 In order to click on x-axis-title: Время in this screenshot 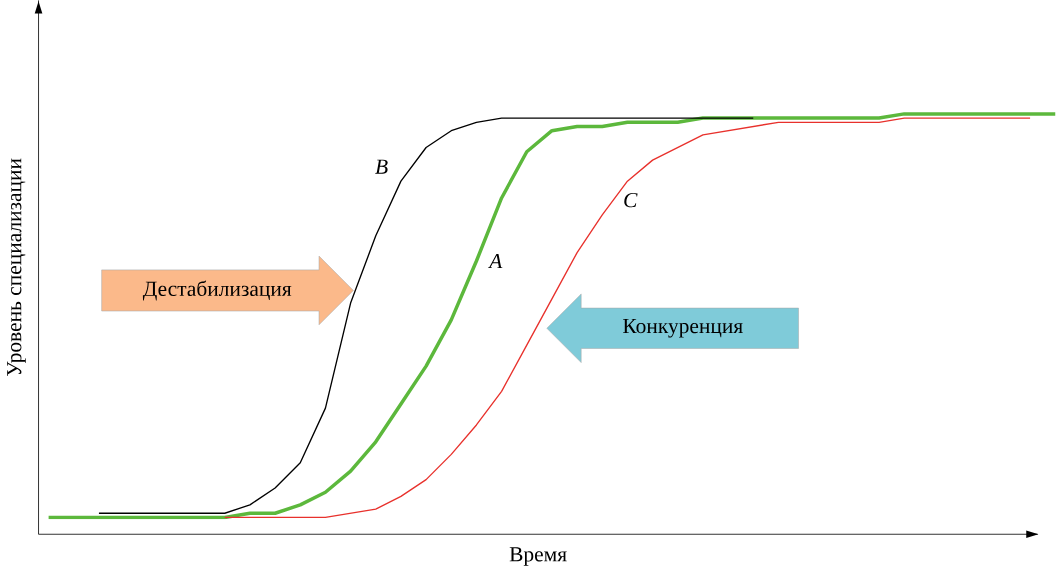, I will do `click(538, 556)`.